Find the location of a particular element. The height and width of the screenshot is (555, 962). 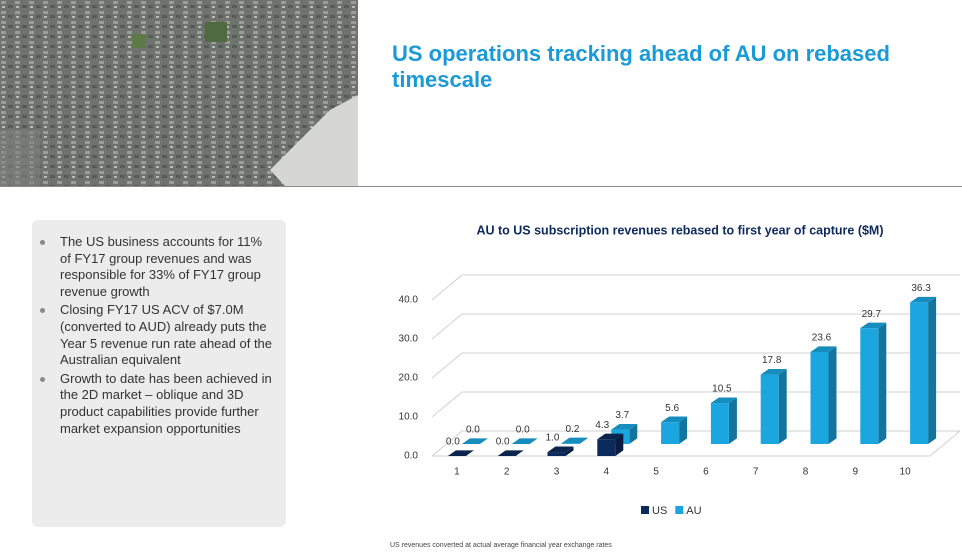

data-label: 0.2 is located at coordinates (573, 429).